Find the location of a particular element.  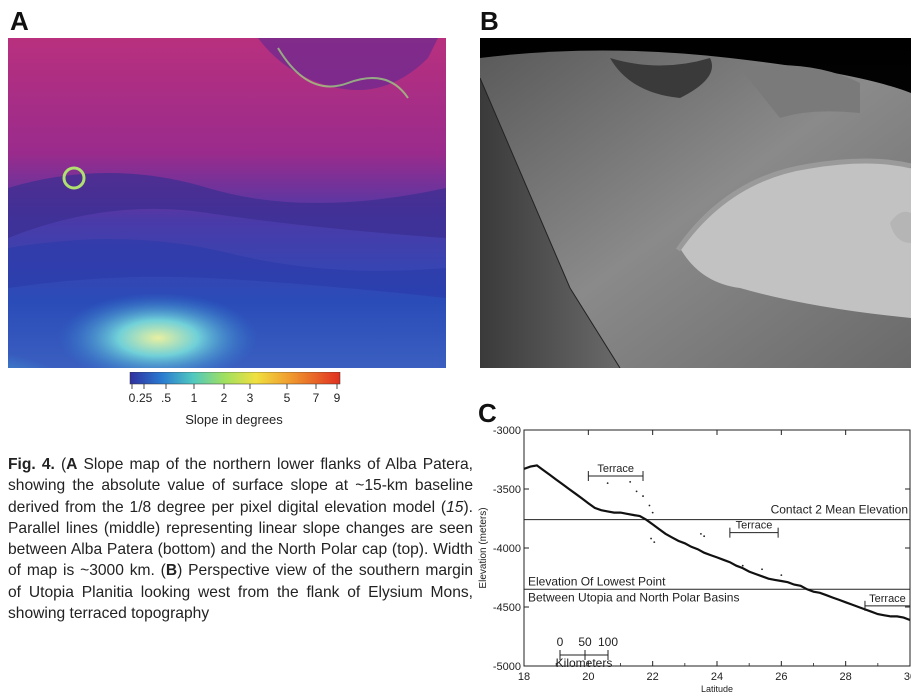

x-tick-label: 28 is located at coordinates (846, 677).